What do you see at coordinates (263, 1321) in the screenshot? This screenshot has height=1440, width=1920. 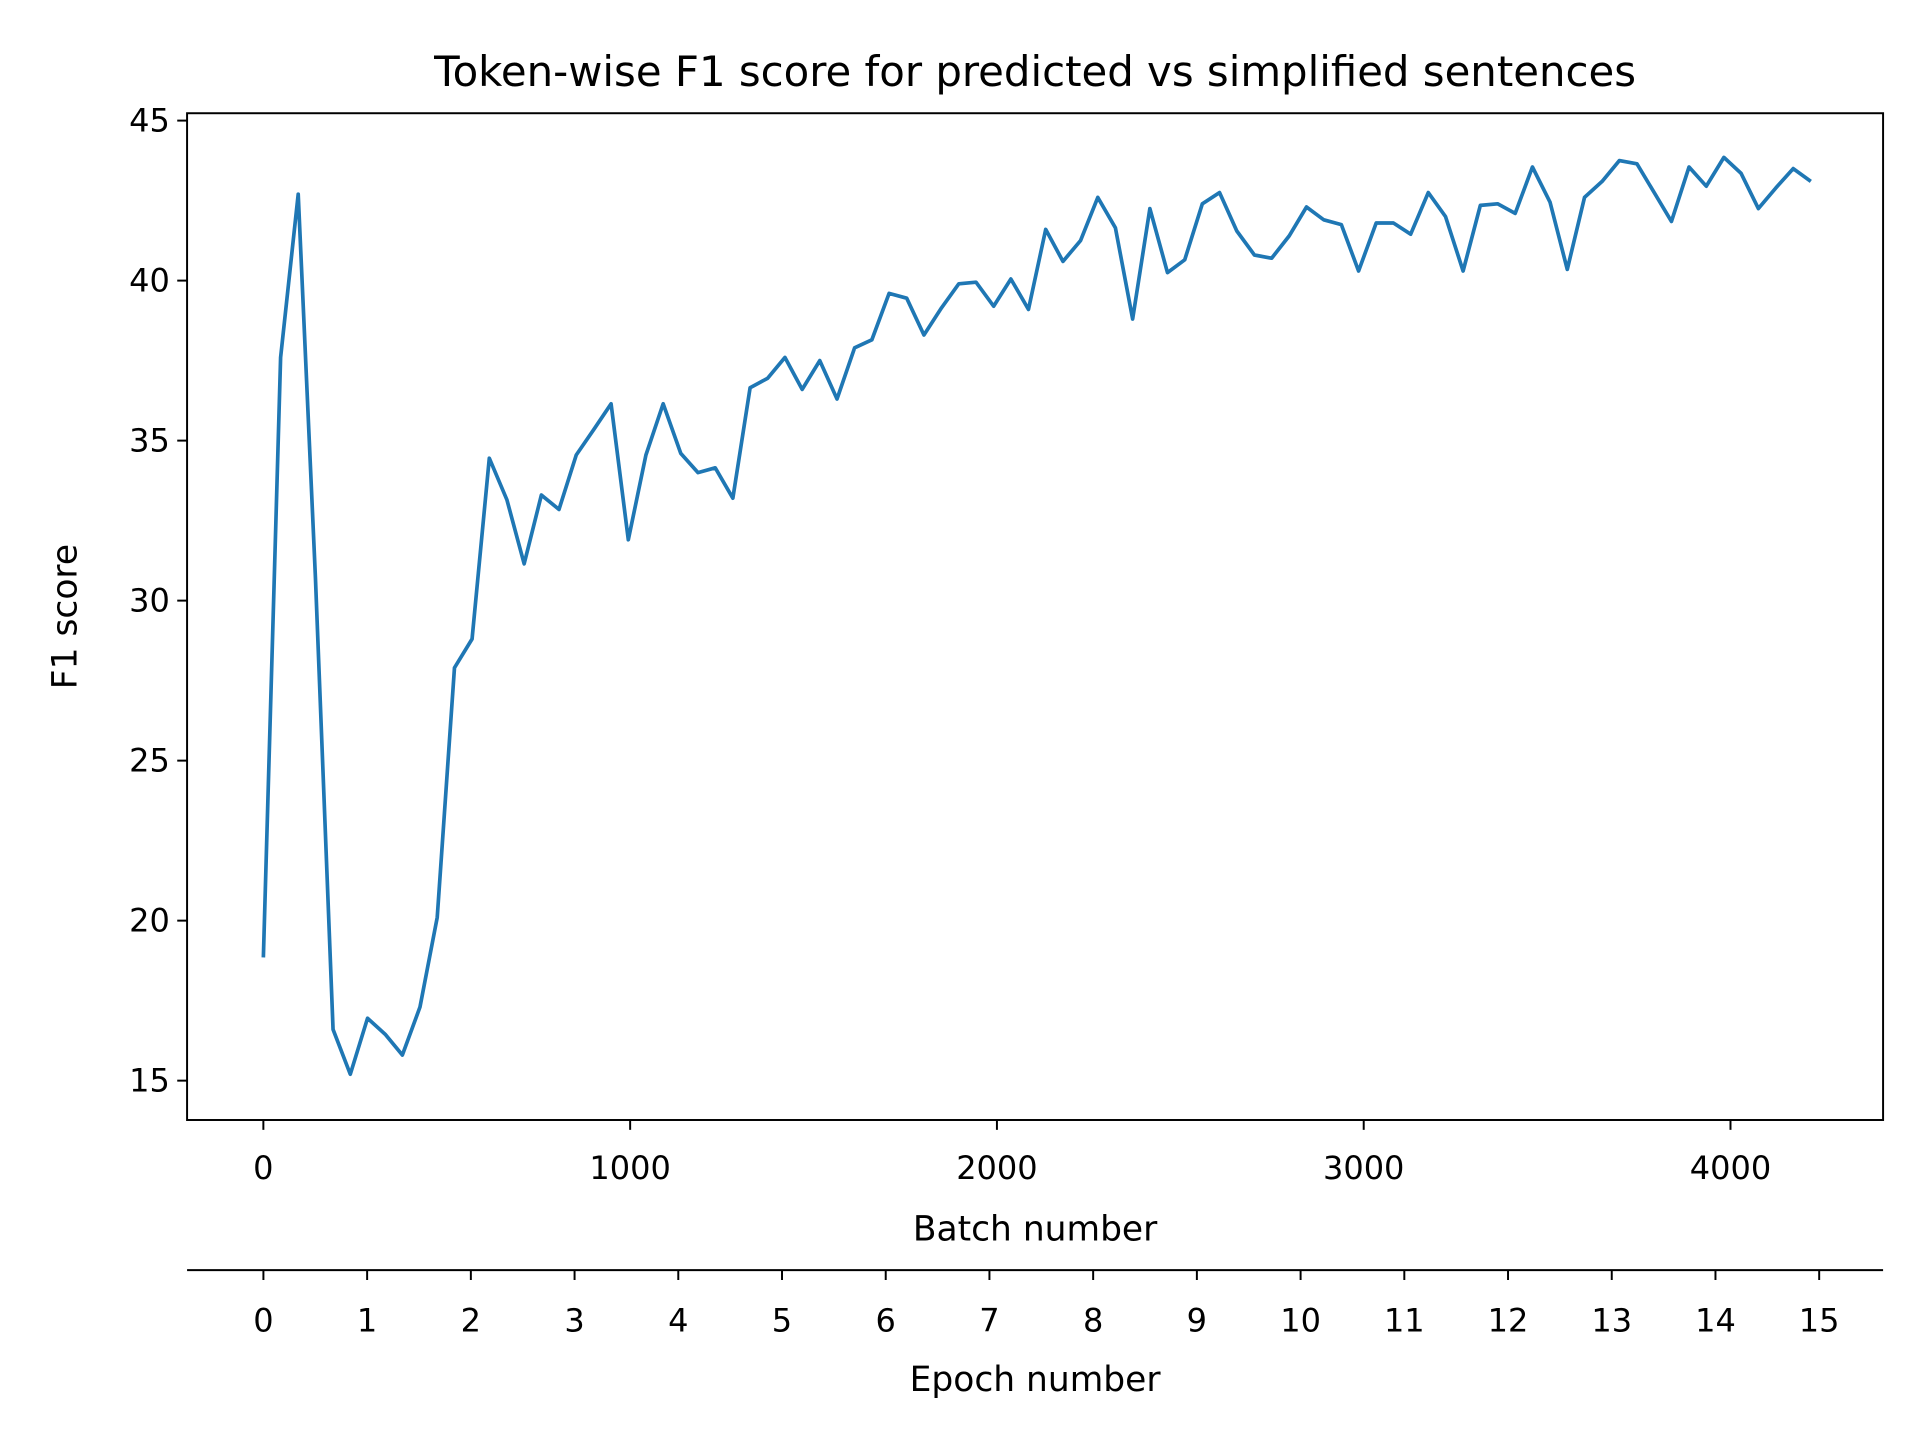 I see `x2-tick-label: 0` at bounding box center [263, 1321].